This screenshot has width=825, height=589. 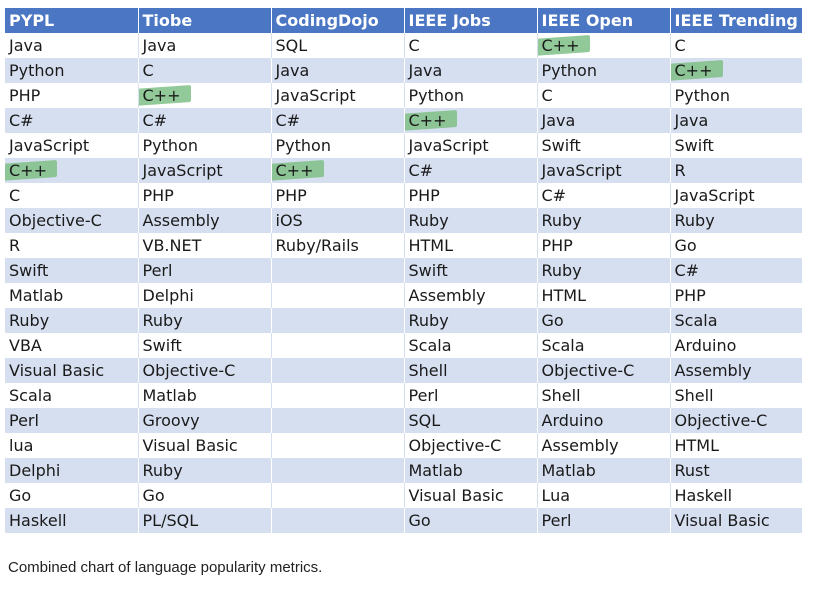 What do you see at coordinates (35, 470) in the screenshot?
I see `cell-text: Delphi` at bounding box center [35, 470].